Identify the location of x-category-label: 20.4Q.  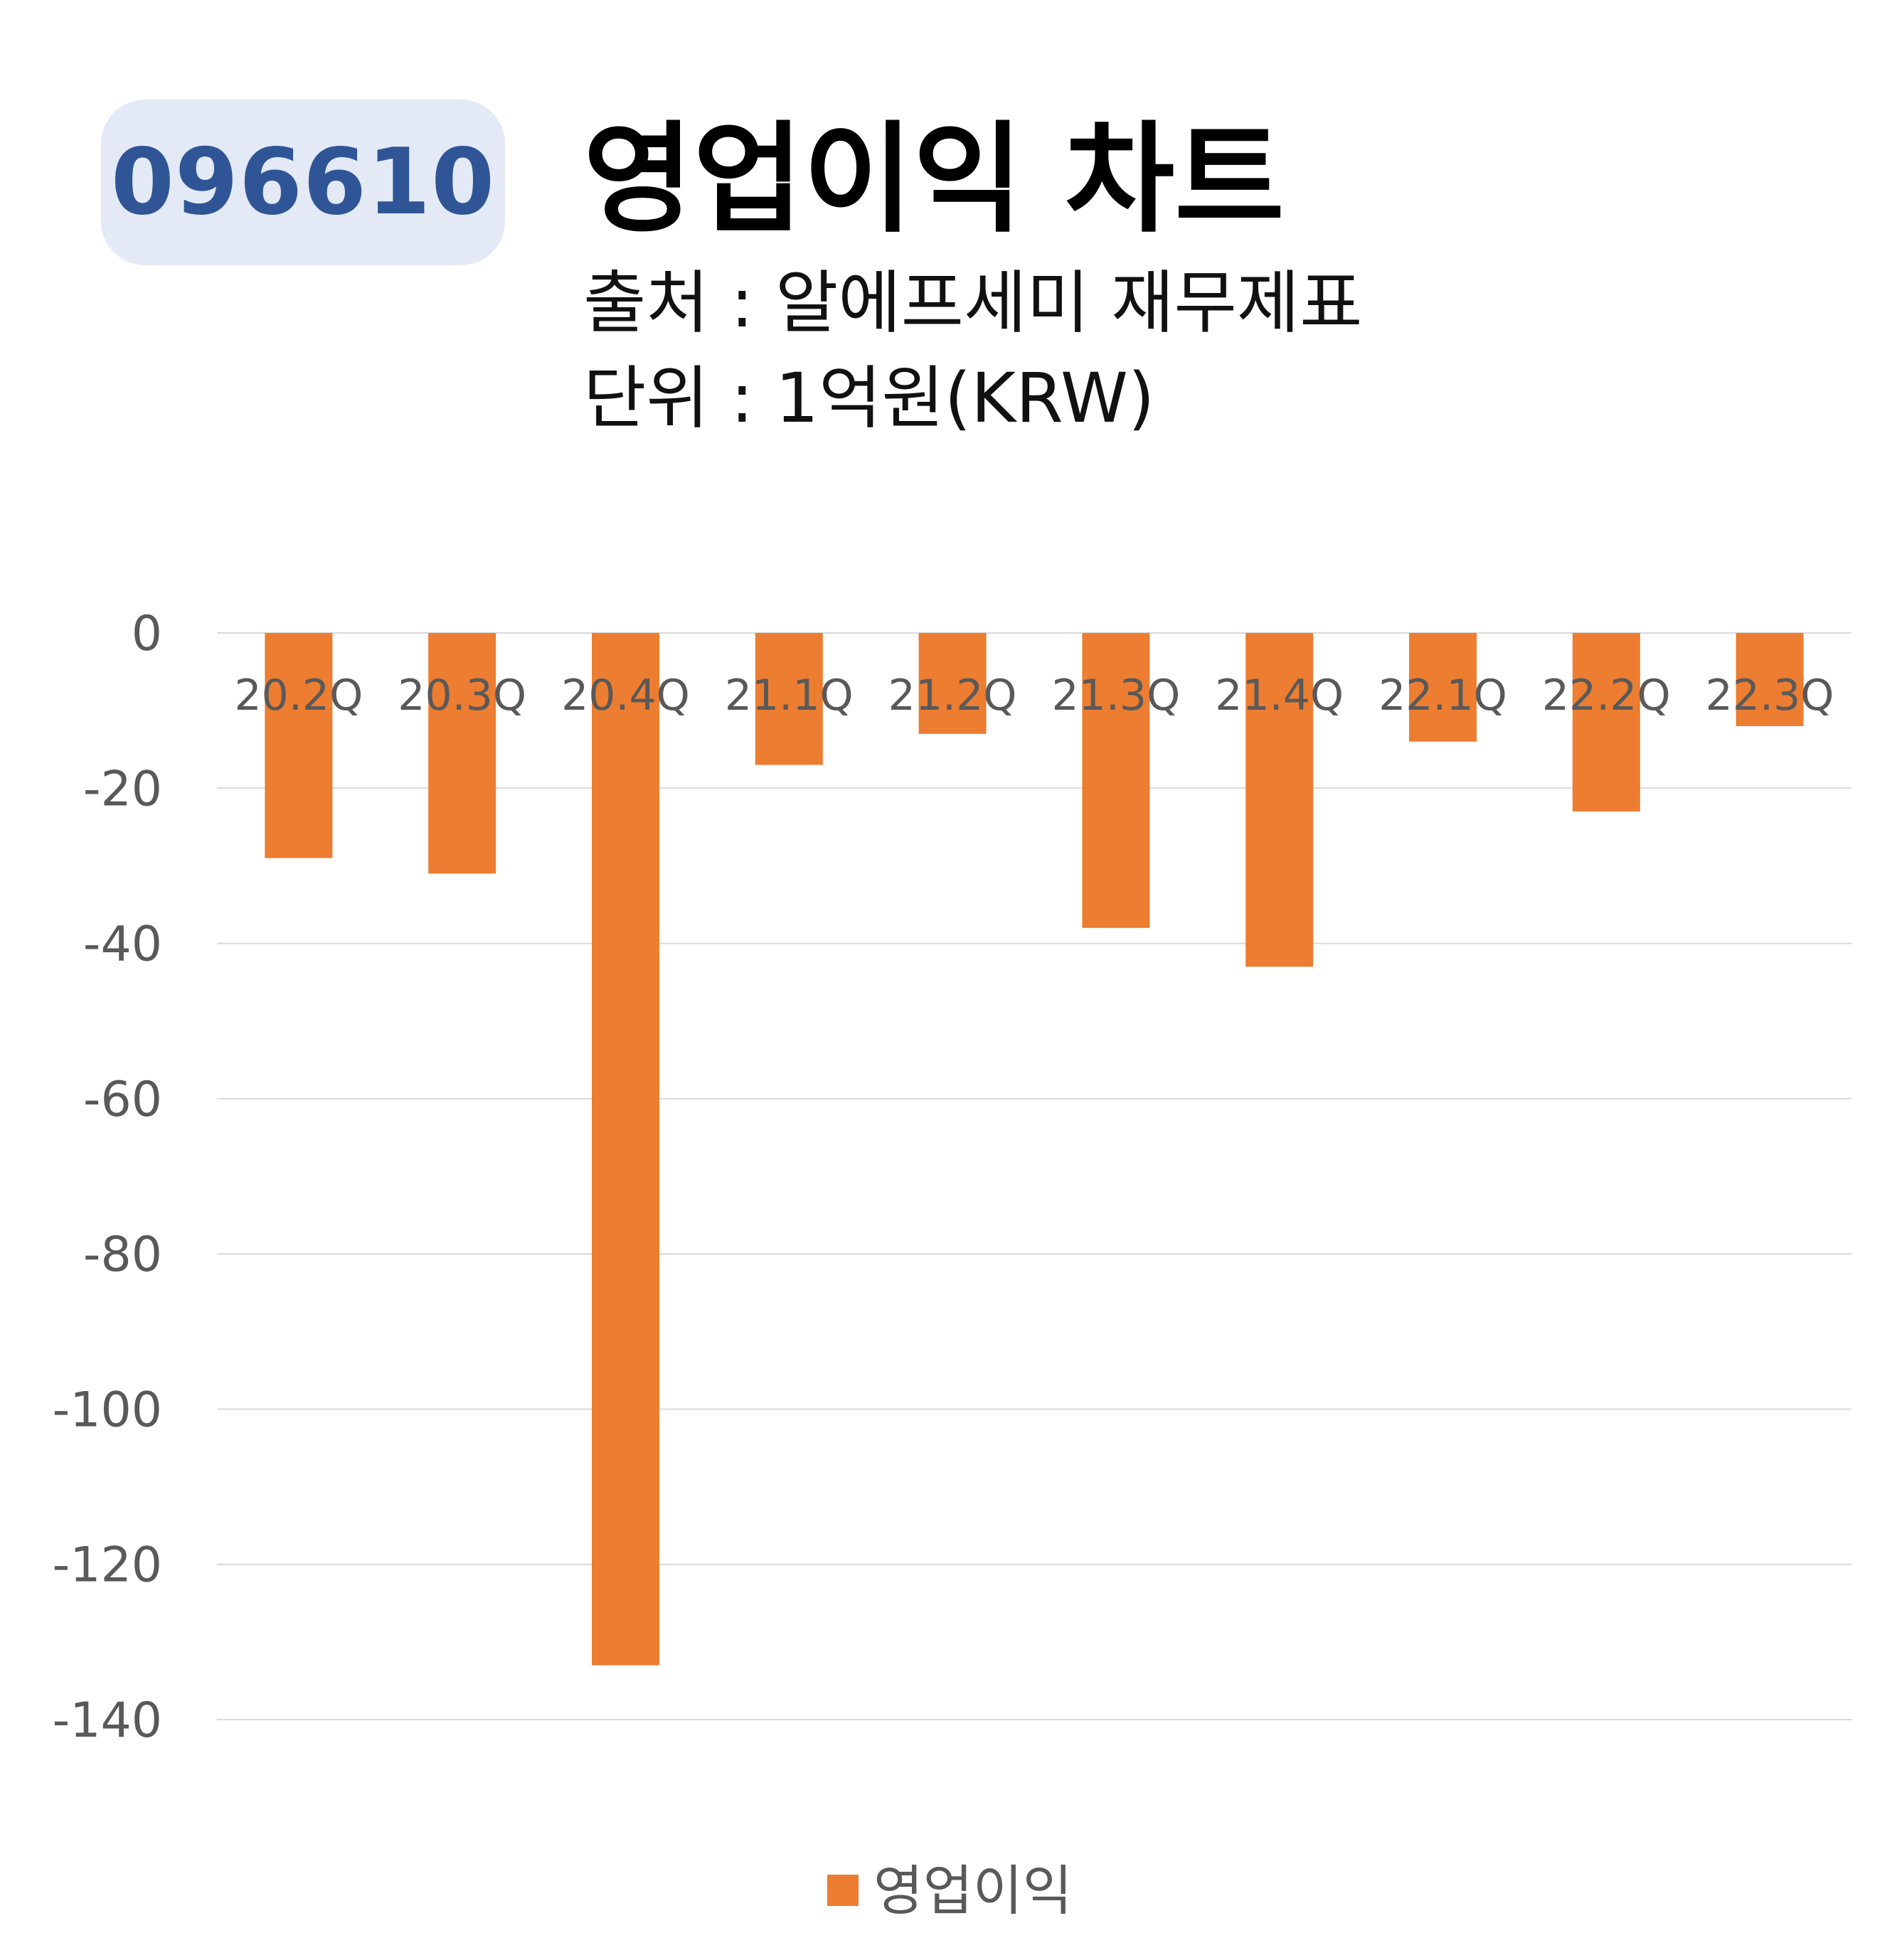
(626, 695).